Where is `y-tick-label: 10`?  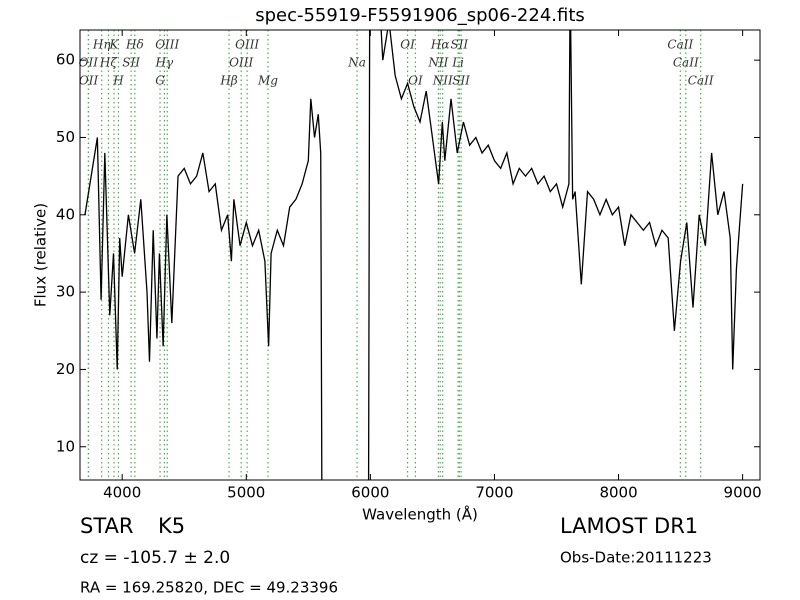 y-tick-label: 10 is located at coordinates (65, 446).